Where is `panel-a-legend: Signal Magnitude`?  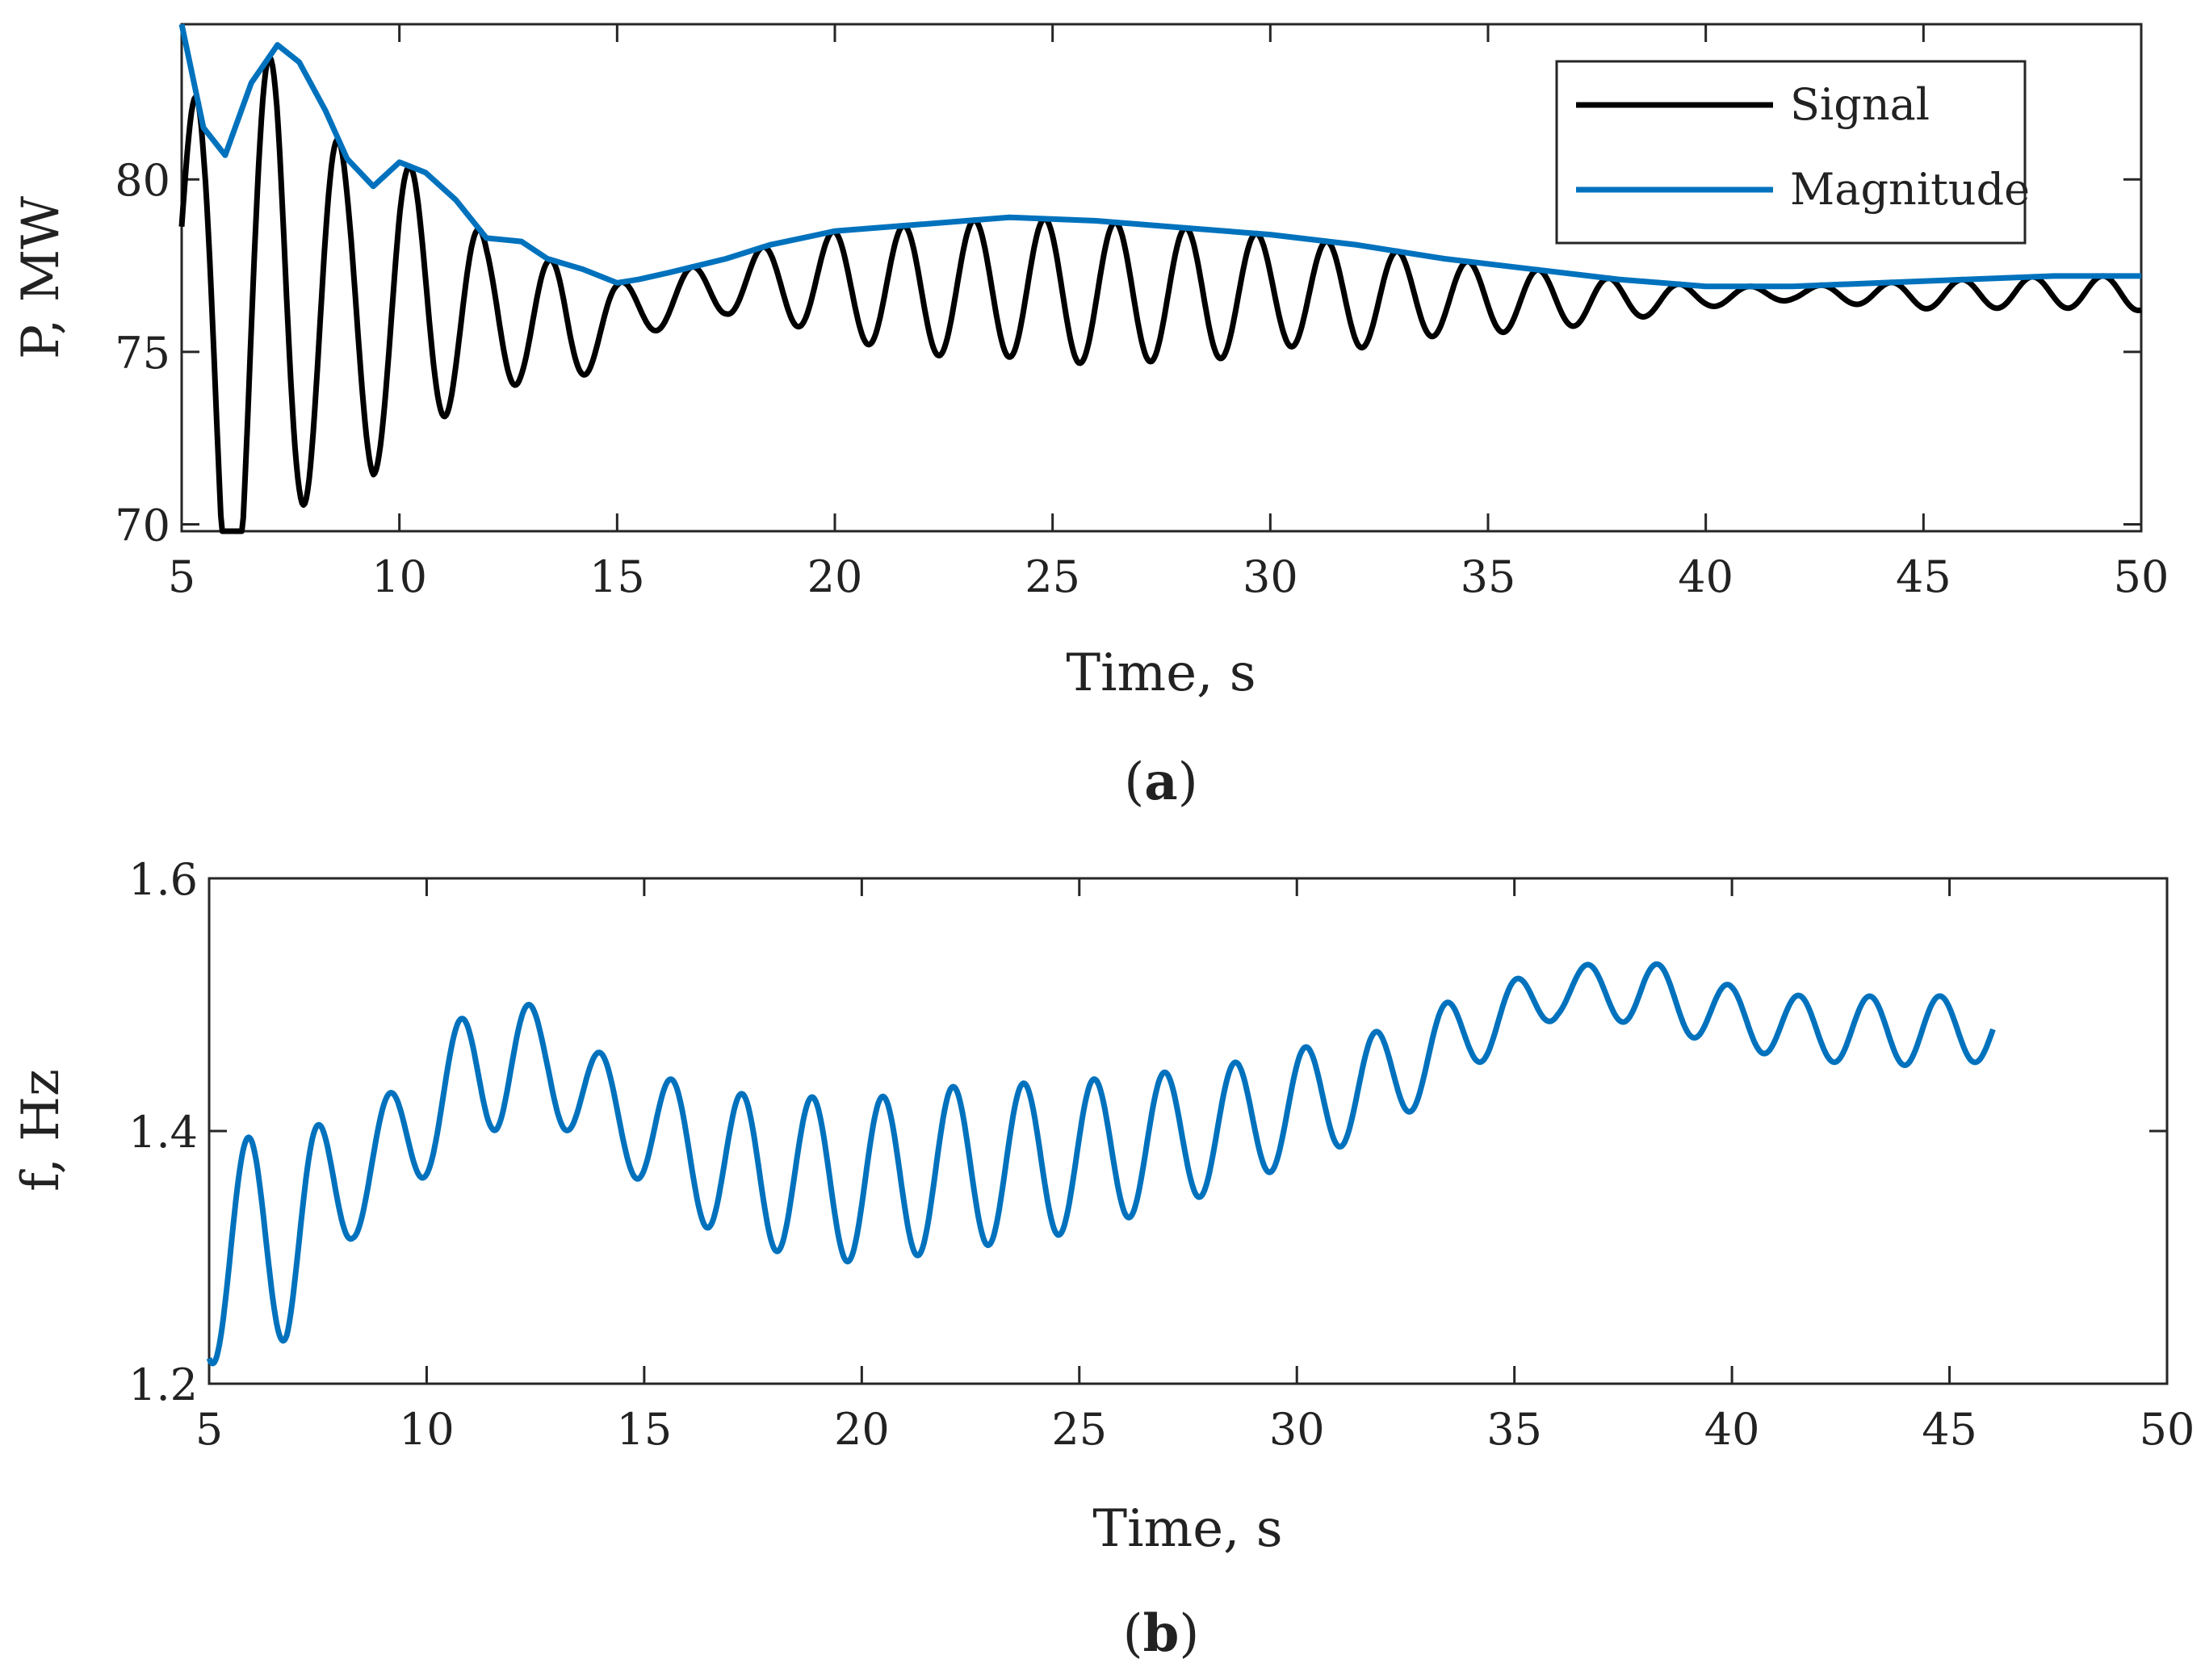 panel-a-legend: Signal Magnitude is located at coordinates (1793, 152).